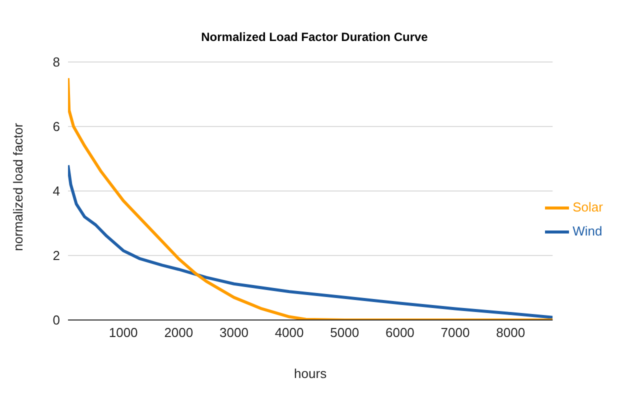 The height and width of the screenshot is (417, 629). What do you see at coordinates (56, 320) in the screenshot?
I see `y-tick-label: 0` at bounding box center [56, 320].